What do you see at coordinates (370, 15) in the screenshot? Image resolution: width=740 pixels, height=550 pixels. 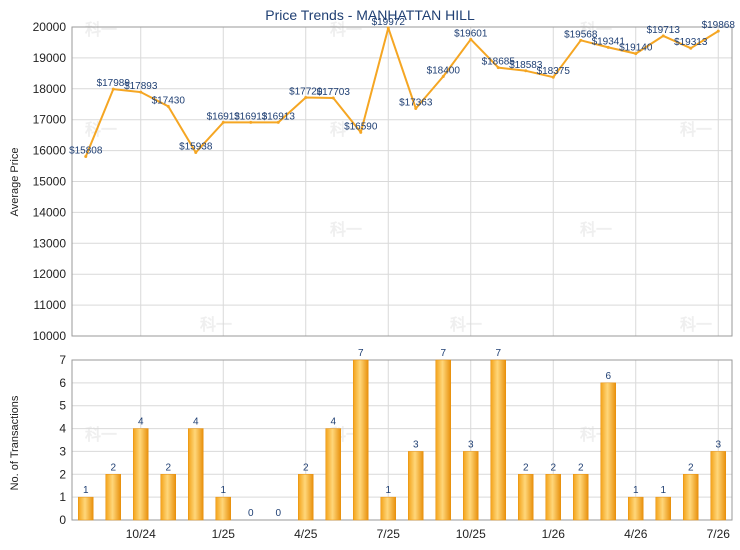 I see `chart-title: Price Trends - MANHATTAN HILL` at bounding box center [370, 15].